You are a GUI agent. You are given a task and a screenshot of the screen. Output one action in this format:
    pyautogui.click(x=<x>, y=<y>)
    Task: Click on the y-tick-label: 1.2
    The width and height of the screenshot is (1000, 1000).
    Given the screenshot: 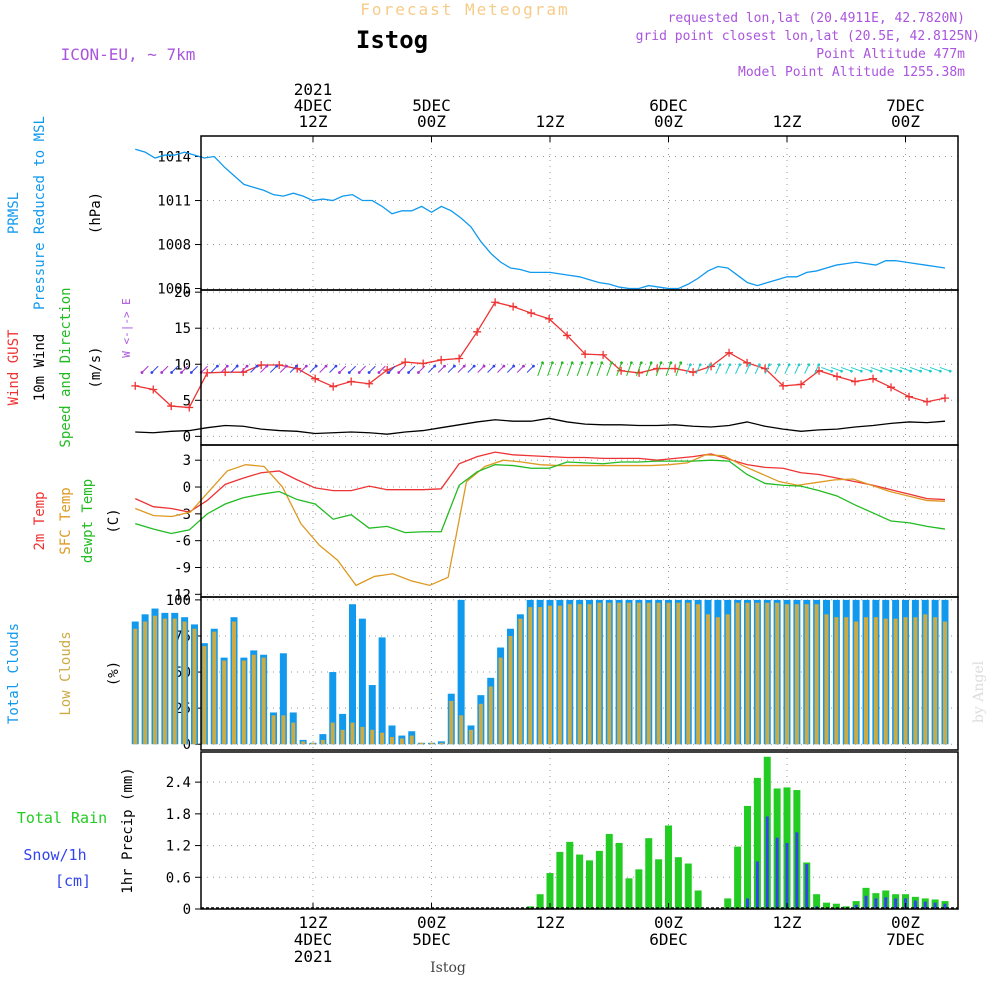 What is the action you would take?
    pyautogui.click(x=178, y=847)
    